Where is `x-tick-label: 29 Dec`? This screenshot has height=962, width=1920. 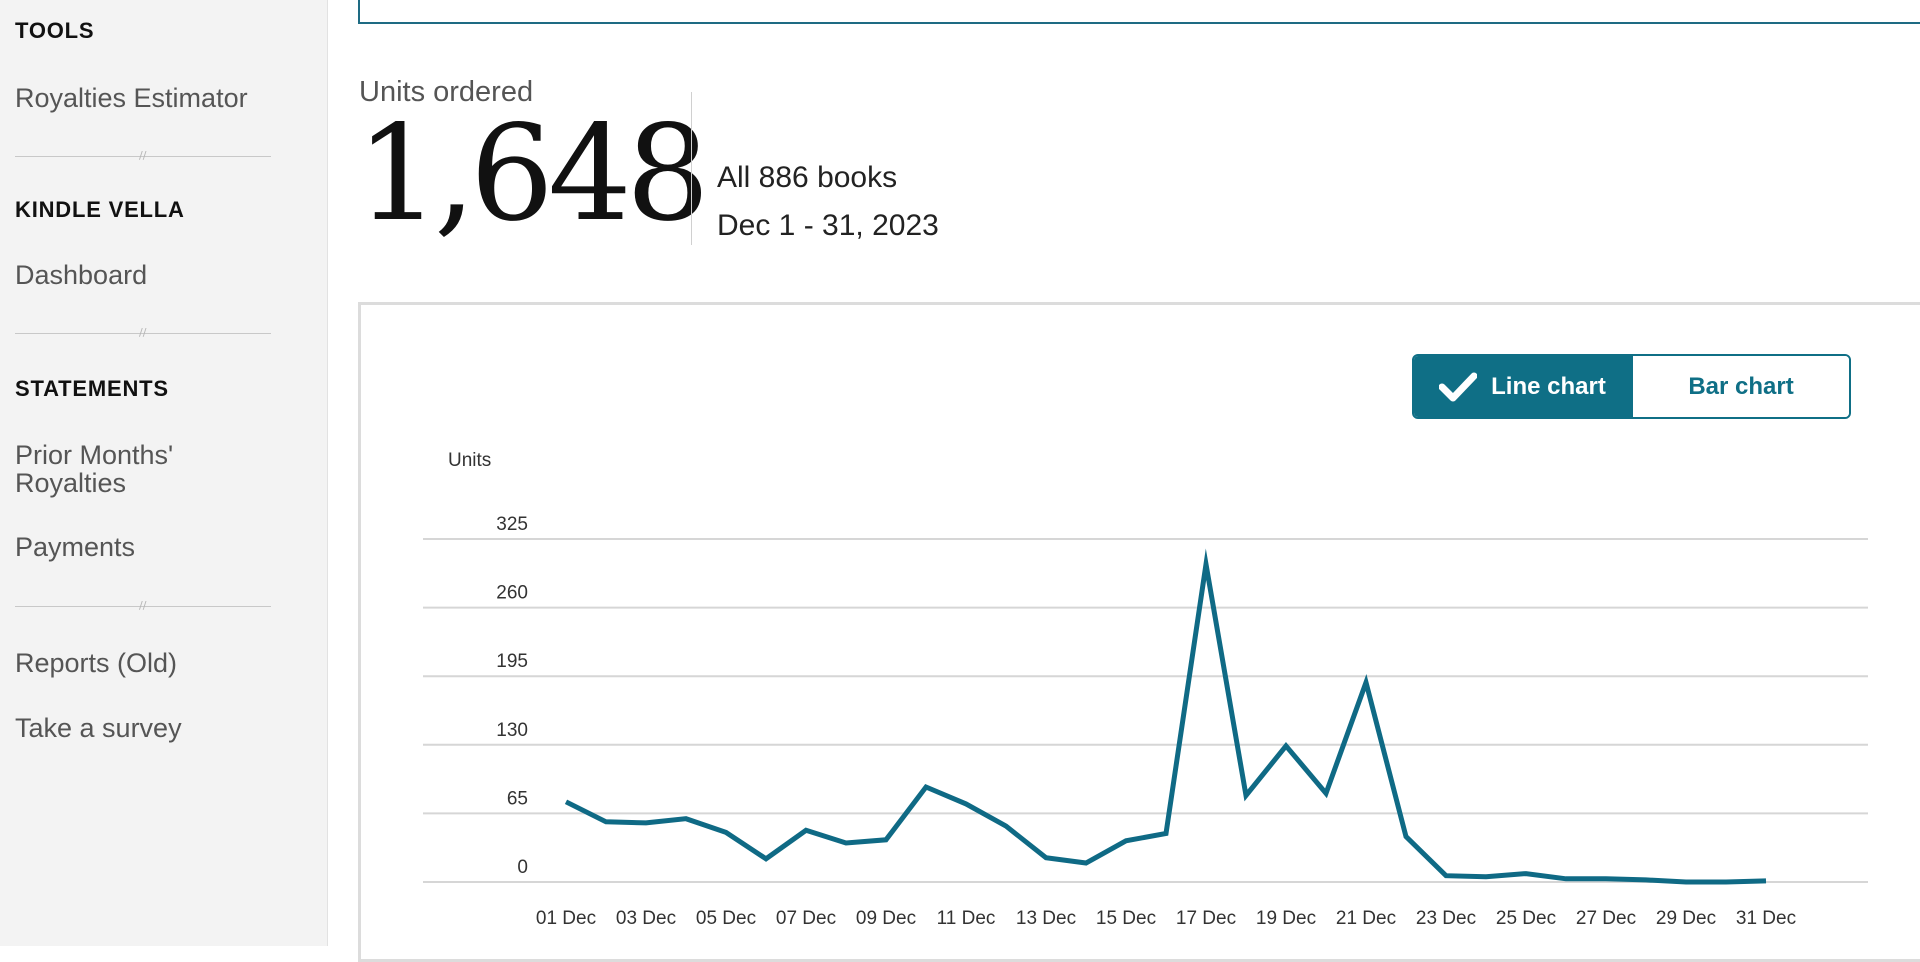 x-tick-label: 29 Dec is located at coordinates (1686, 918).